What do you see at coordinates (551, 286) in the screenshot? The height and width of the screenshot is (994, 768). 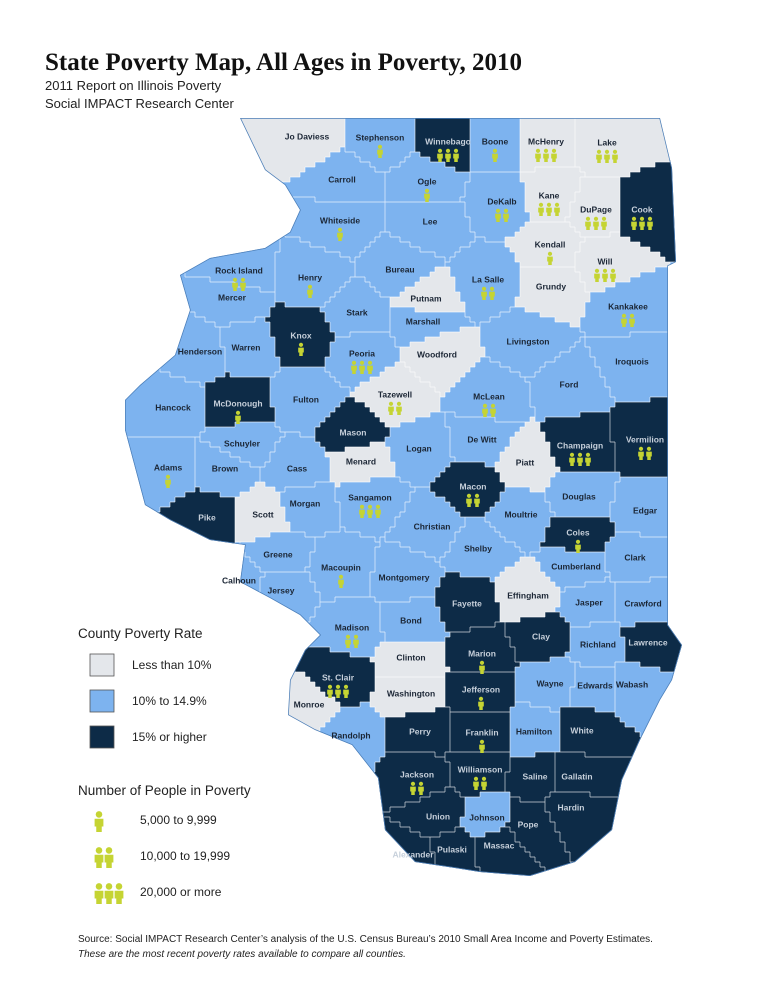 I see `county-label: Grundy` at bounding box center [551, 286].